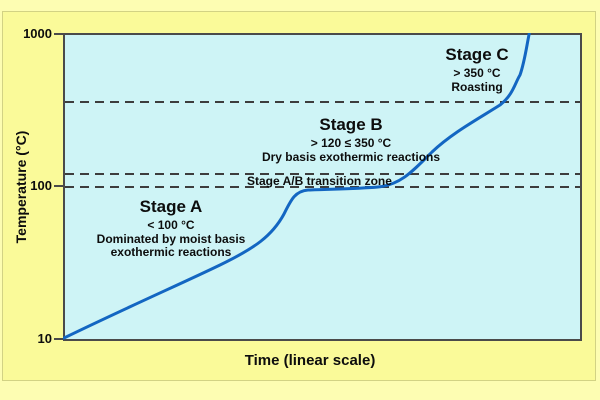 This screenshot has width=600, height=400. Describe the element at coordinates (477, 54) in the screenshot. I see `stage-c-title: Stage C` at that location.